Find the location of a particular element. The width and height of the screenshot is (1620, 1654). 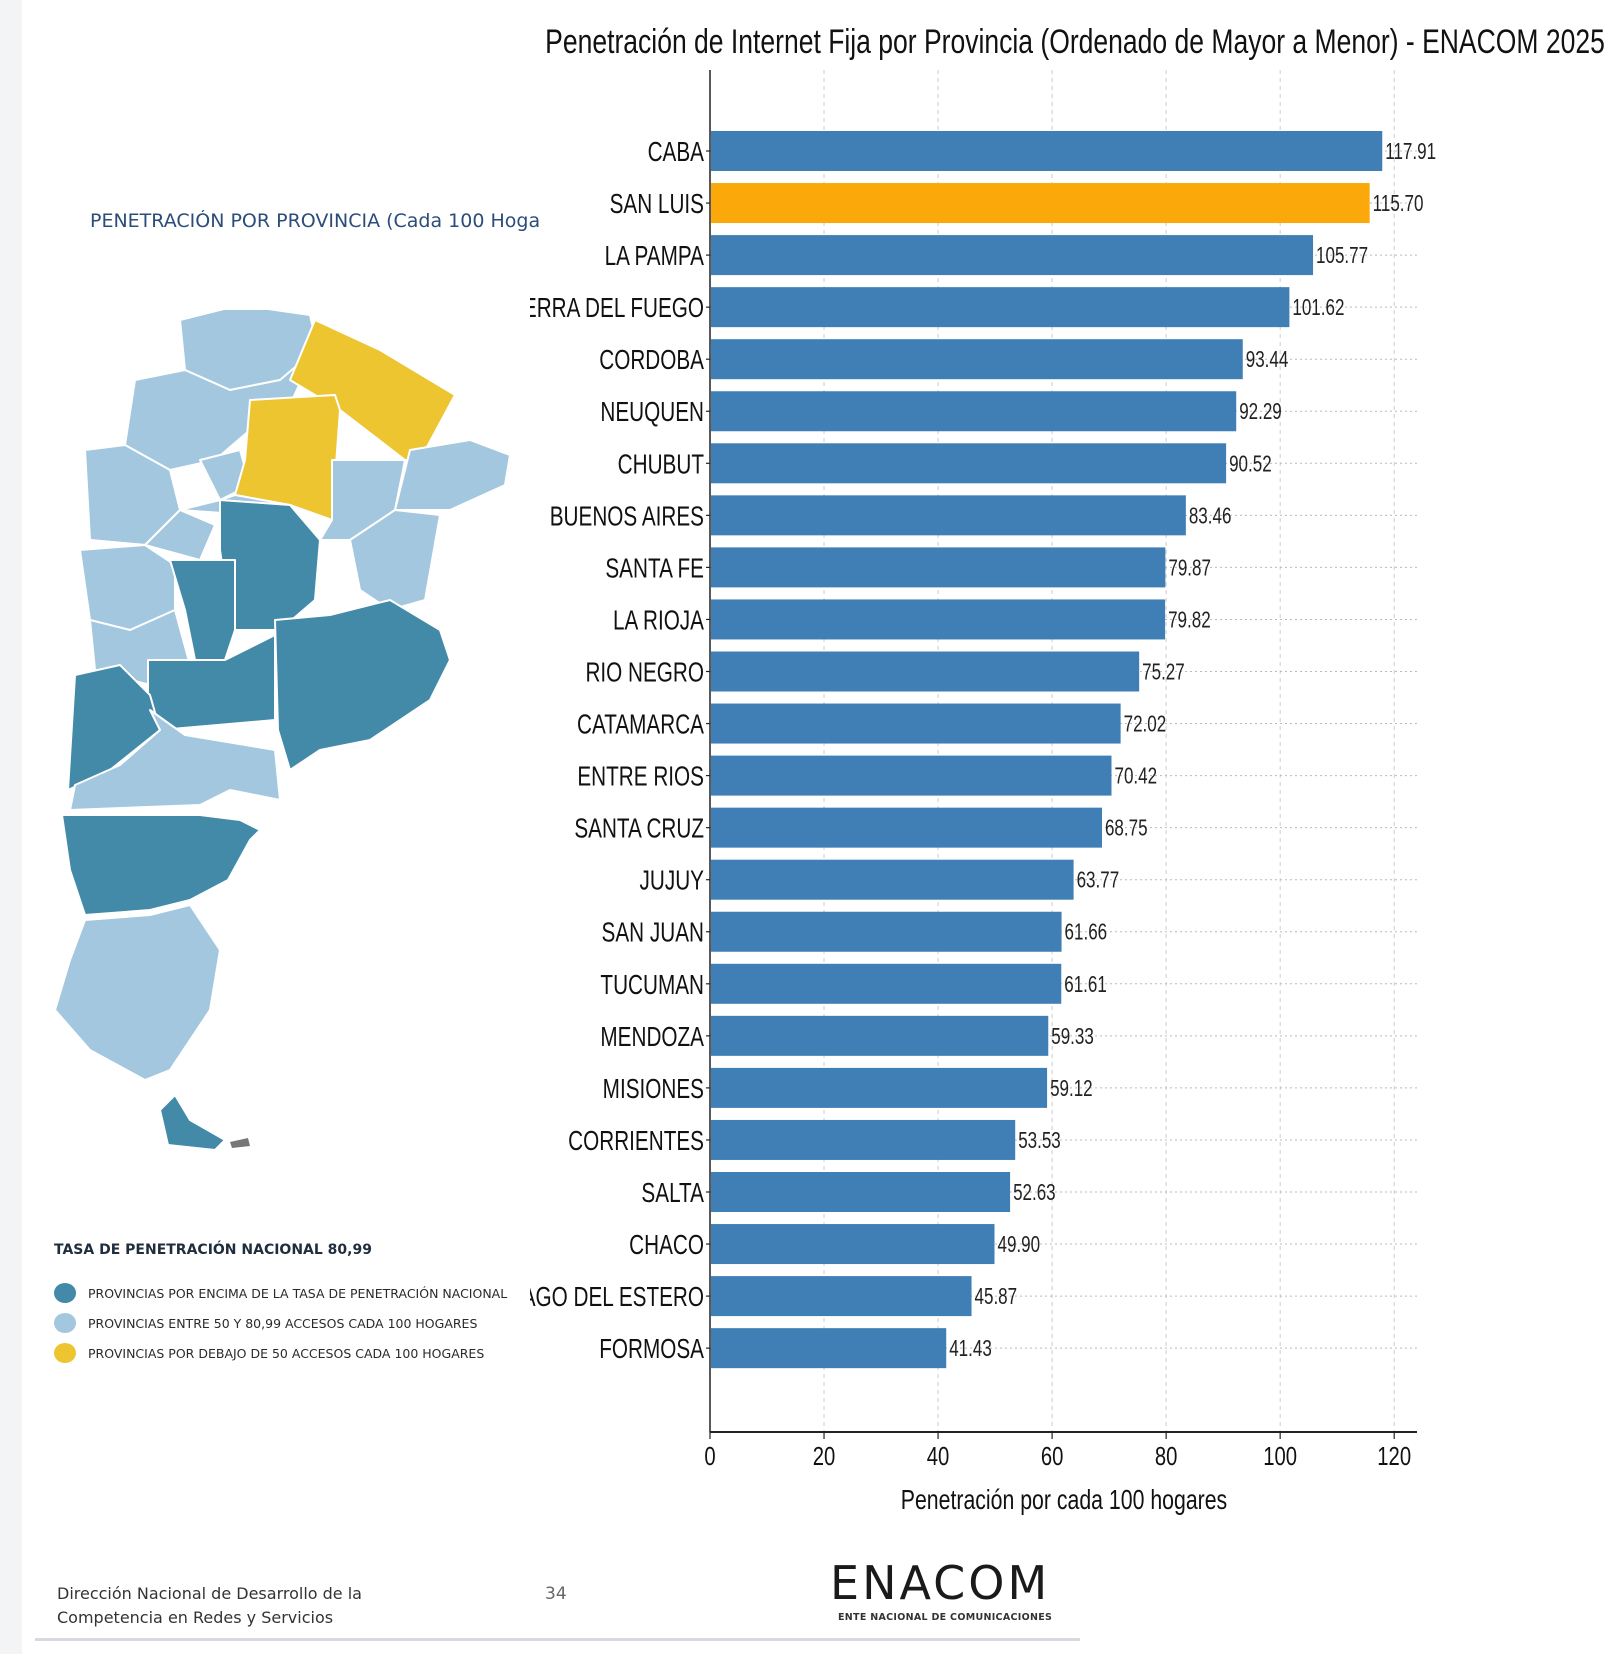

bar-rio-negro is located at coordinates (925, 671).